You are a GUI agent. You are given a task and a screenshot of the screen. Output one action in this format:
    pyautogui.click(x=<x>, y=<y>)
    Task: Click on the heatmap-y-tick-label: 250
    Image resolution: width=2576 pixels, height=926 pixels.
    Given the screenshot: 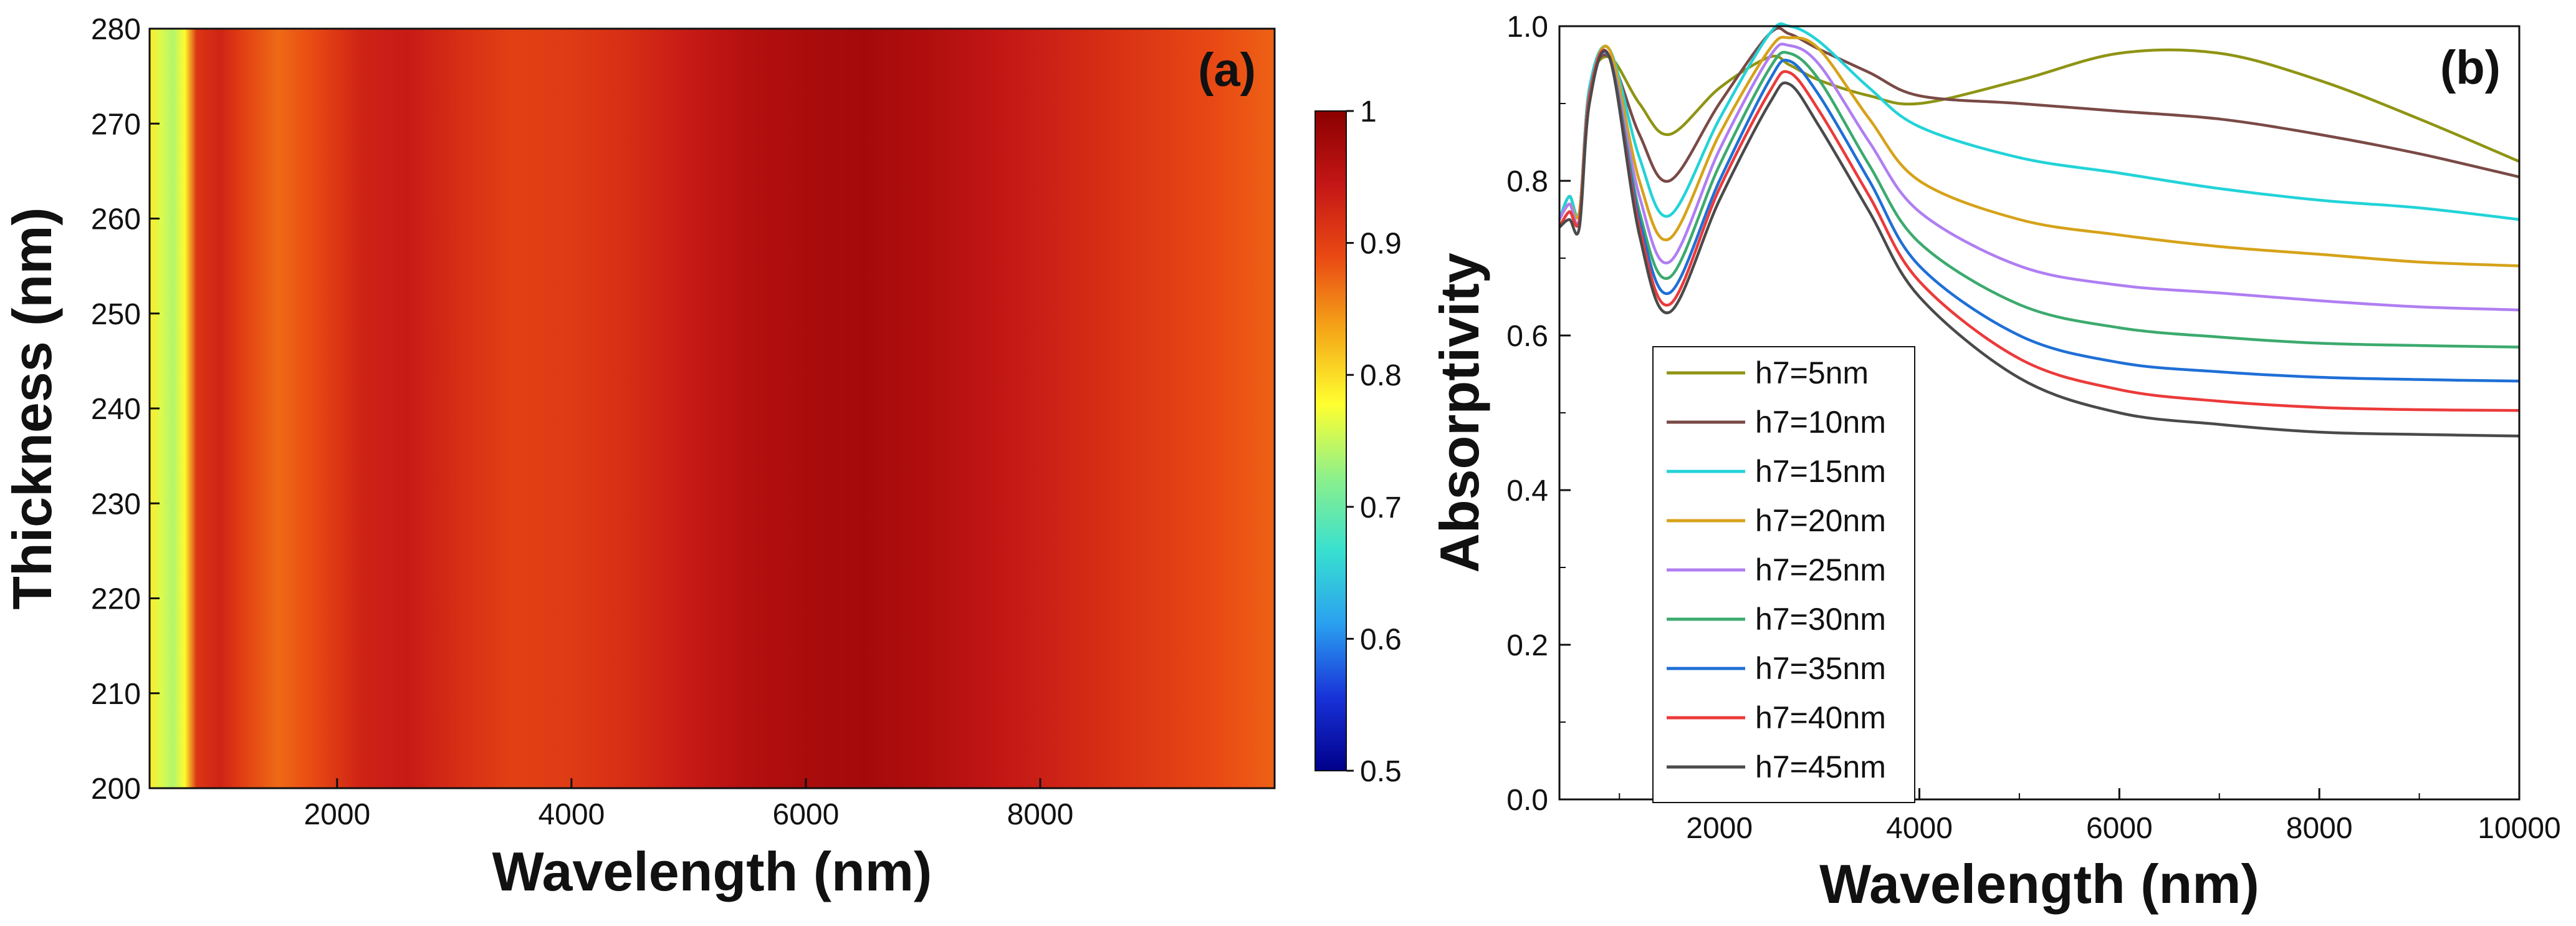 What is the action you would take?
    pyautogui.click(x=116, y=314)
    